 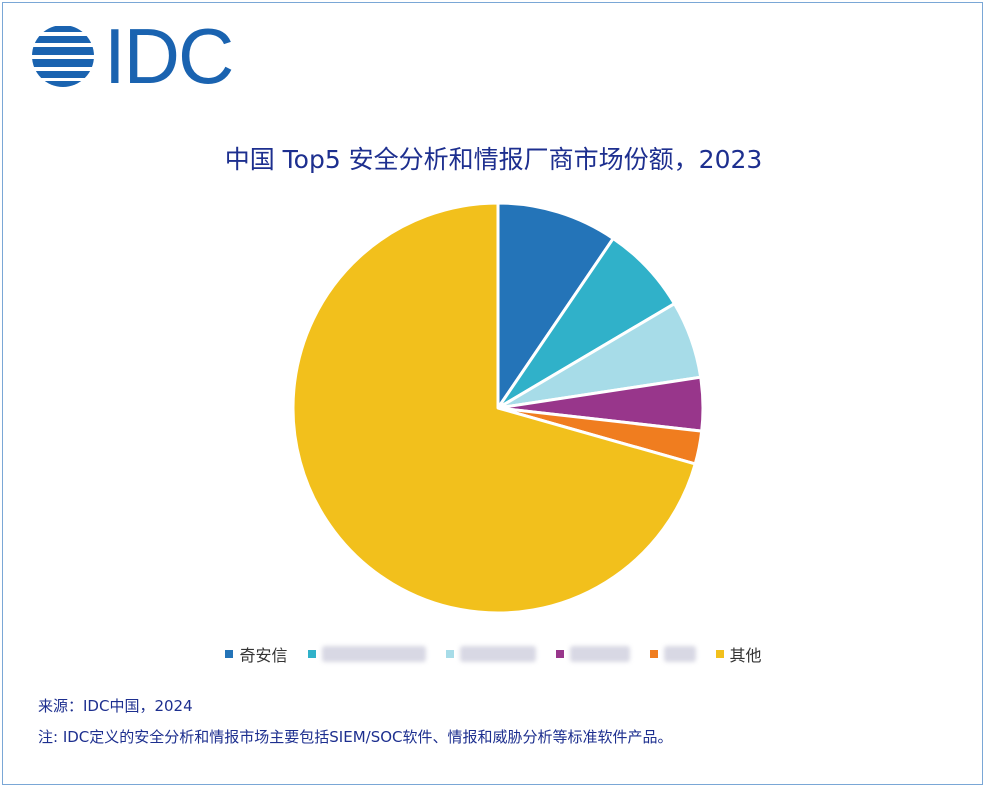 I want to click on idc-logo-text: IDC, so click(x=169, y=56).